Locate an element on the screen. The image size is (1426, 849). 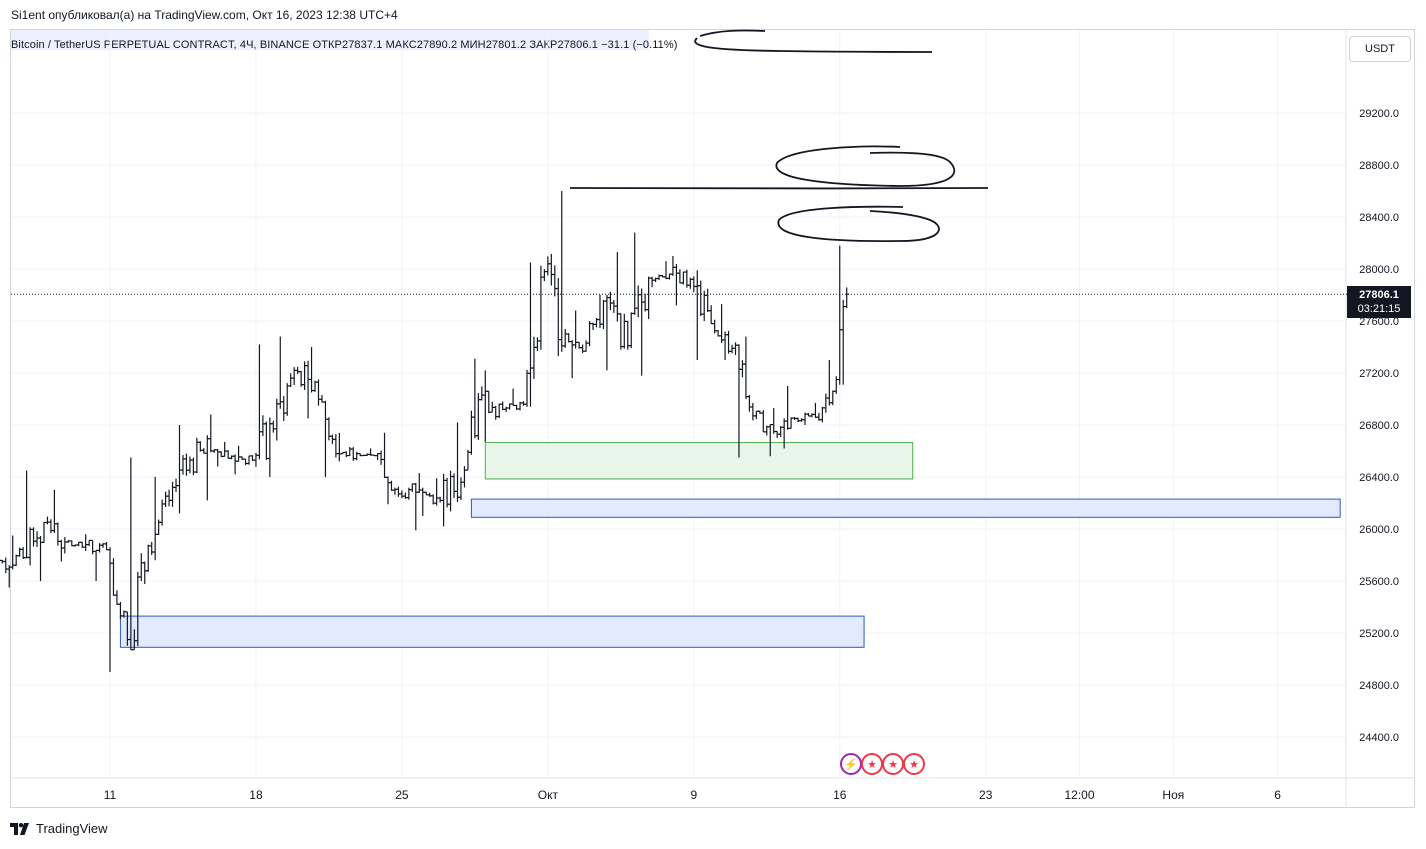
time-tick-label: 12:00 is located at coordinates (1080, 795).